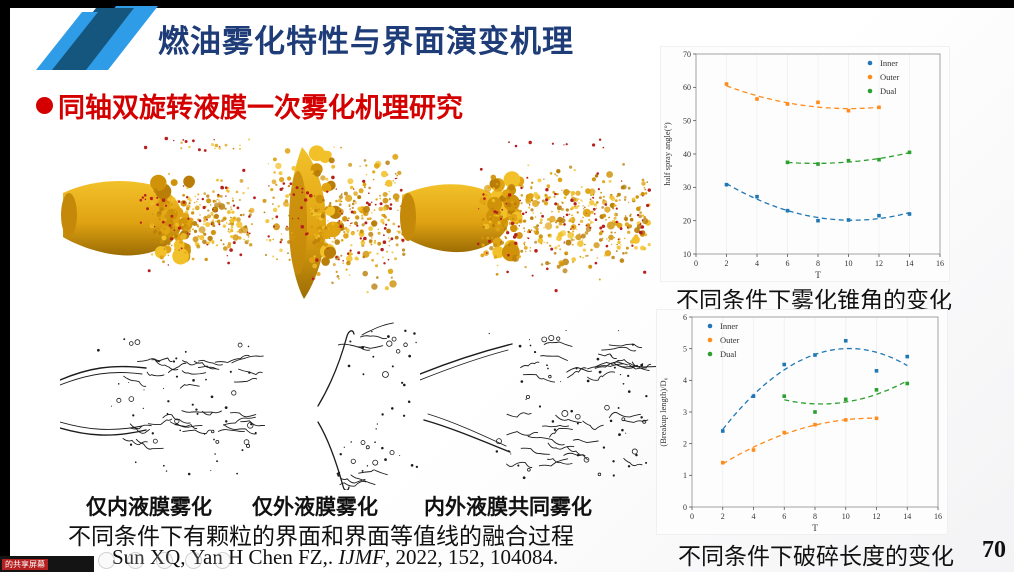  I want to click on section-heading-row: 同轴双旋转液膜一次雾化机理研究, so click(249, 105).